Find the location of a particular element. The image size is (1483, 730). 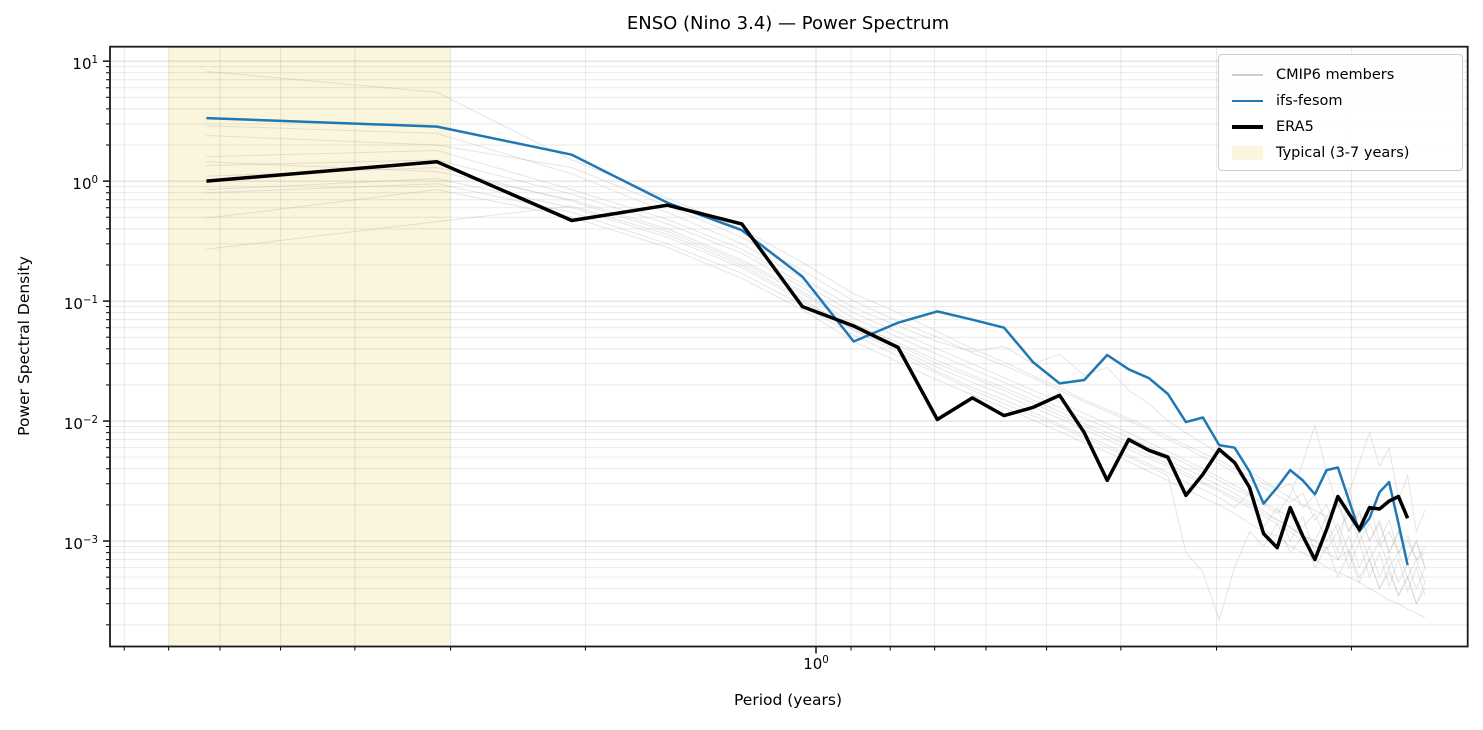

legend-label: ERA5 is located at coordinates (1295, 127).